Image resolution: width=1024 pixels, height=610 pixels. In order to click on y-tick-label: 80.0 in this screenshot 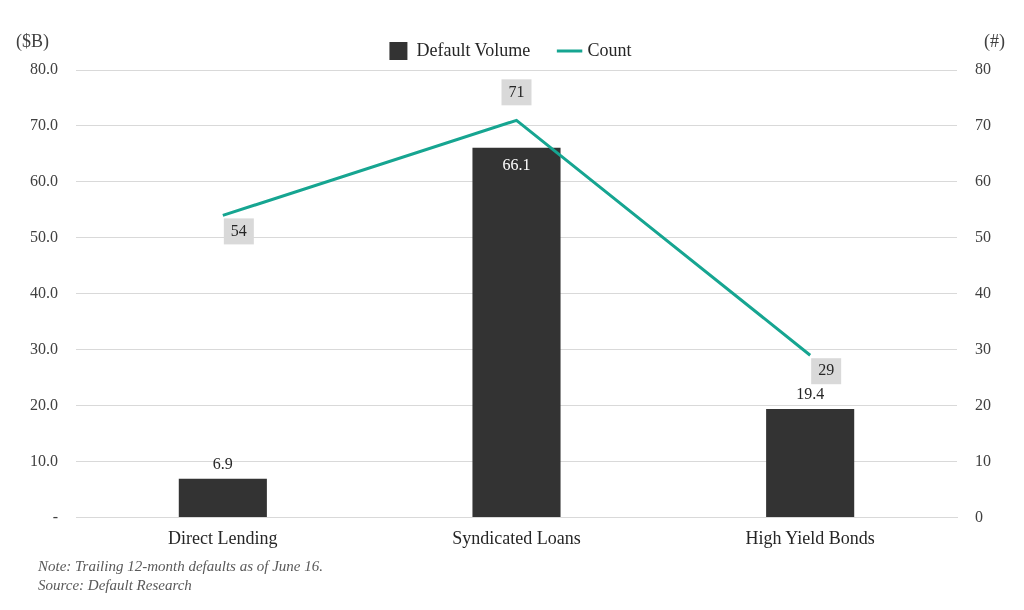, I will do `click(44, 69)`.